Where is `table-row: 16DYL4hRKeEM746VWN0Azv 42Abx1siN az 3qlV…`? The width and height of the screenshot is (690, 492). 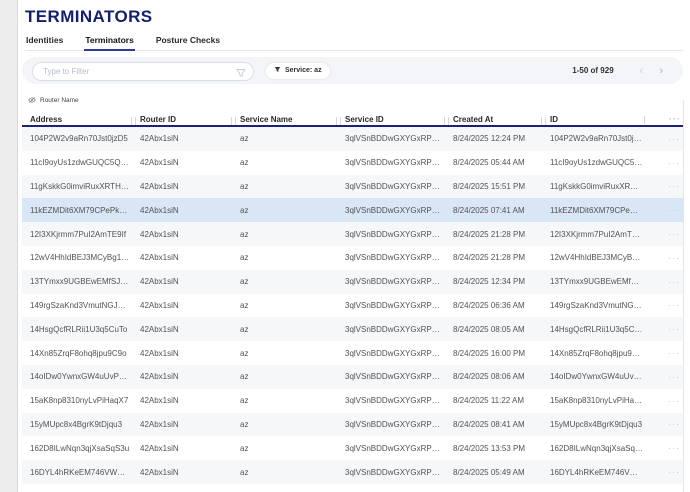 table-row: 16DYL4hRKeEM746VWN0Azv 42Abx1siN az 3qlV… is located at coordinates (352, 472).